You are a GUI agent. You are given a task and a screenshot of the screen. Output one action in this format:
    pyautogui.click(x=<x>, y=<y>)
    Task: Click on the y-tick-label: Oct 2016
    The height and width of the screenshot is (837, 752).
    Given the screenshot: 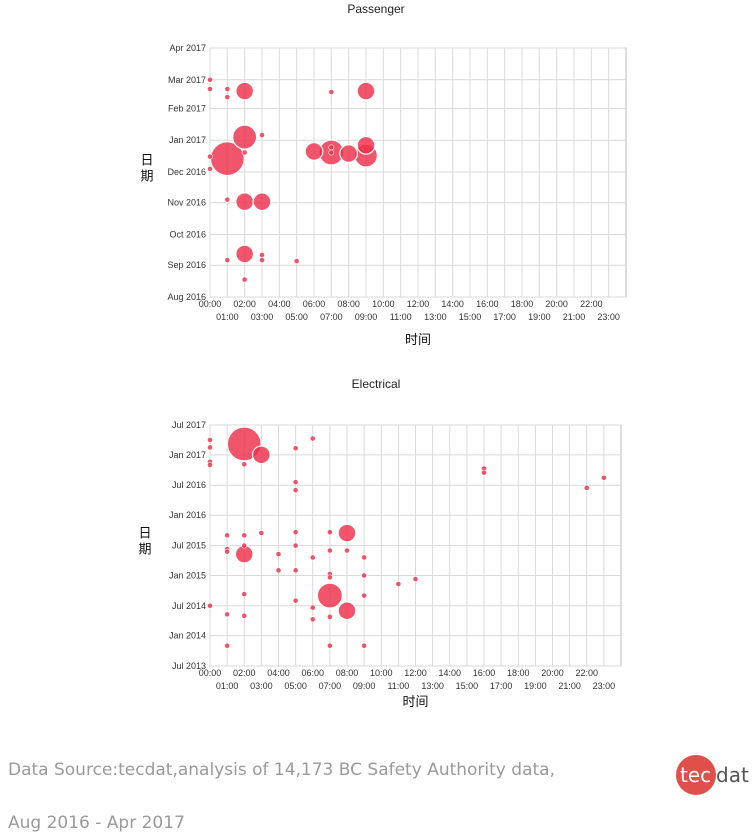 What is the action you would take?
    pyautogui.click(x=187, y=234)
    